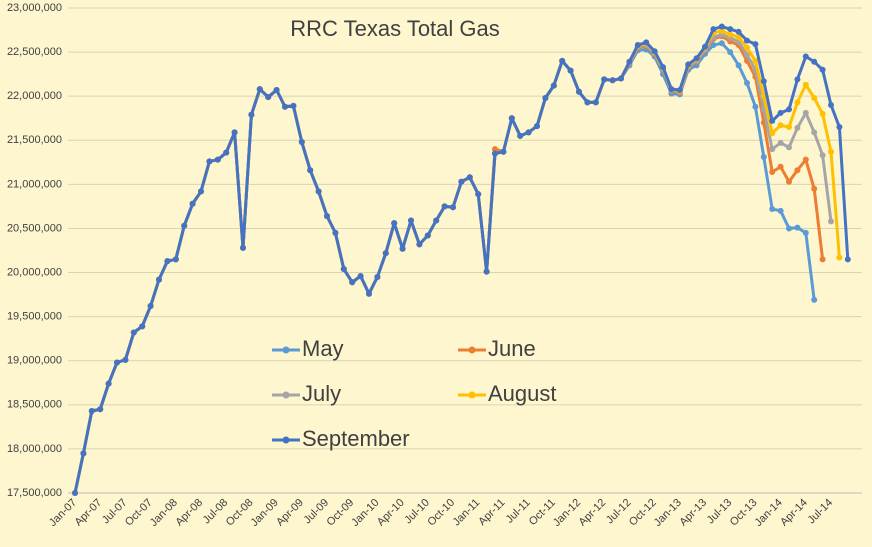 The height and width of the screenshot is (547, 872). I want to click on x-tick-label: Jan-12, so click(567, 513).